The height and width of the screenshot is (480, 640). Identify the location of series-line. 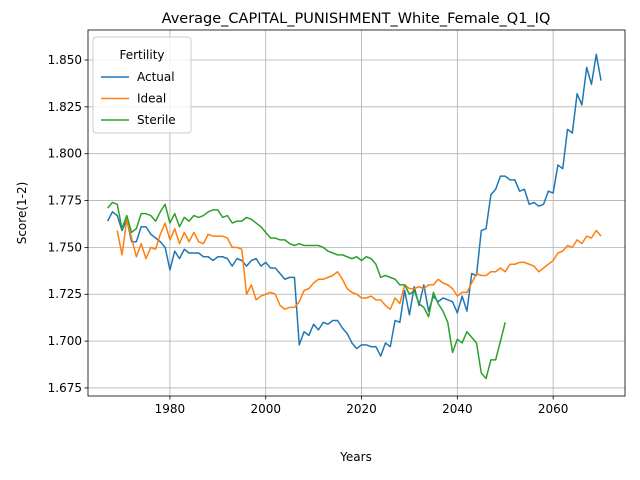
(359, 264).